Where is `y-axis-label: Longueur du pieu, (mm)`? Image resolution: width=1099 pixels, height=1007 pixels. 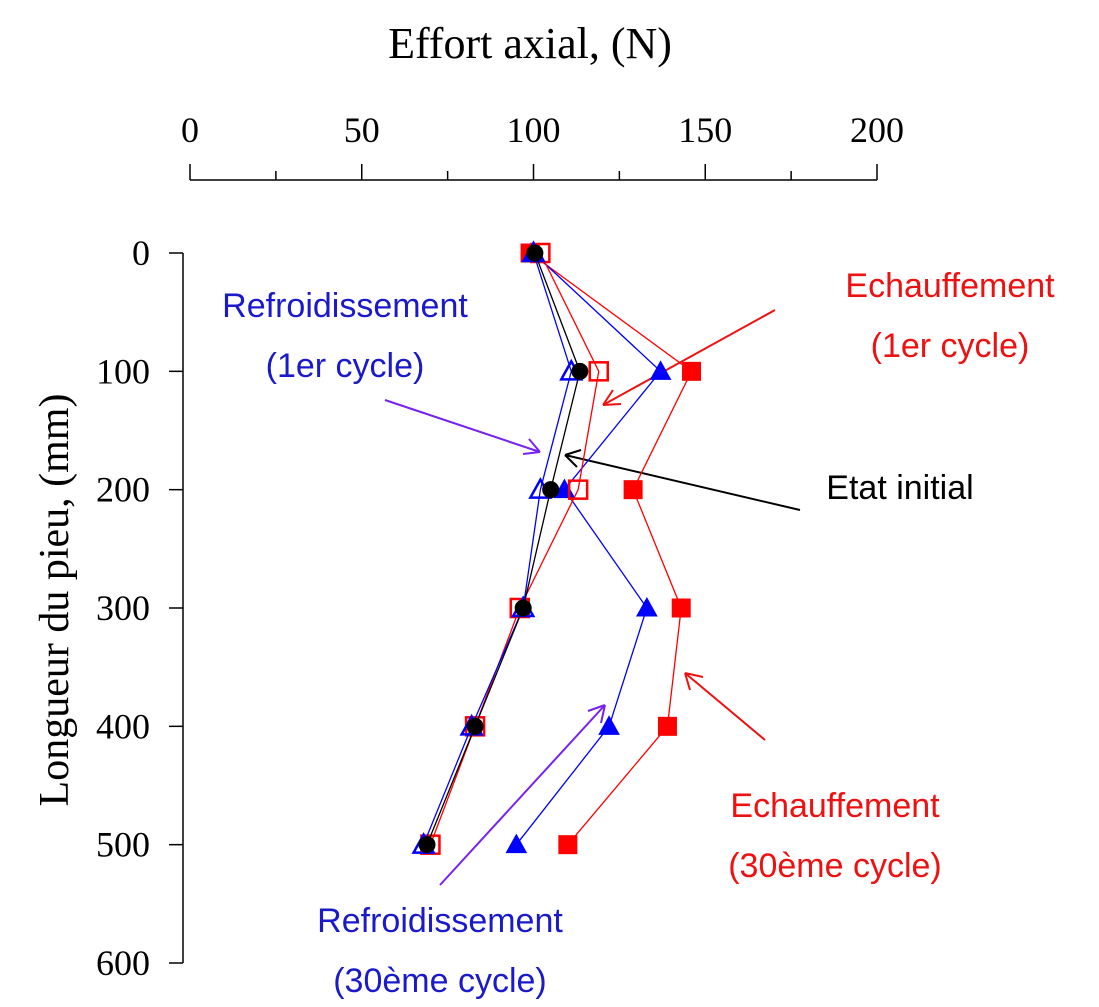
y-axis-label: Longueur du pieu, (mm) is located at coordinates (55, 600).